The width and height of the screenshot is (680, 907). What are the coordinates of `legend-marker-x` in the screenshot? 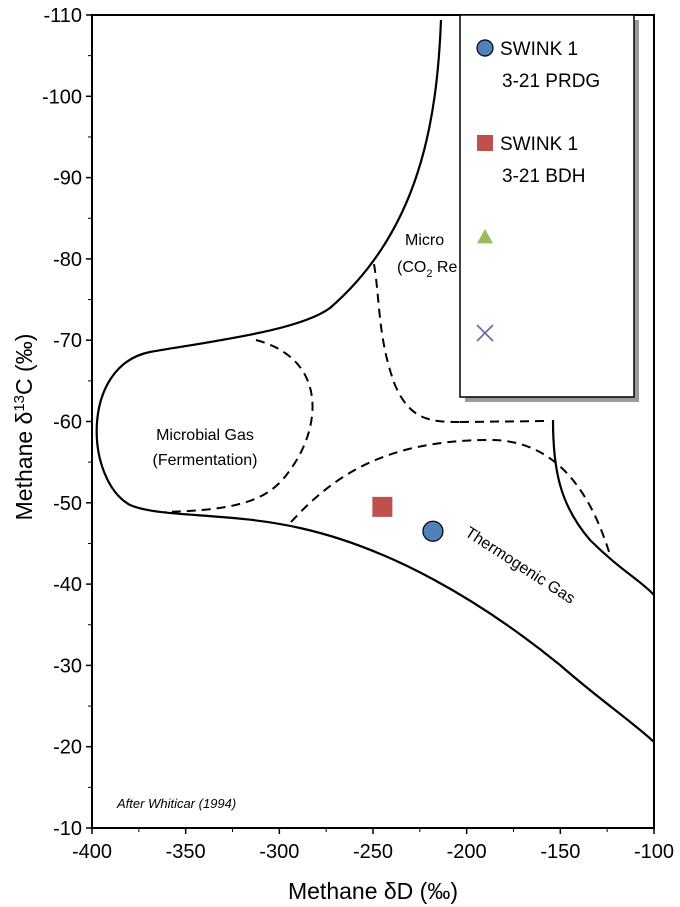 It's located at (485, 333).